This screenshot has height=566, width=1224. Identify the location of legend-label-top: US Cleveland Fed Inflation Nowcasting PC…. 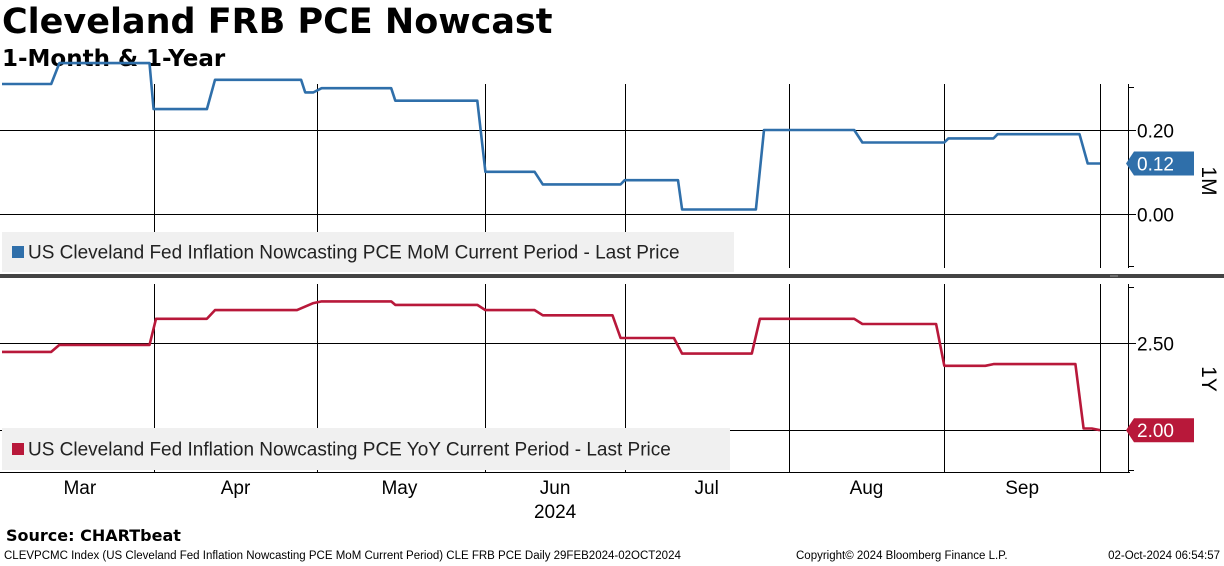
(354, 253).